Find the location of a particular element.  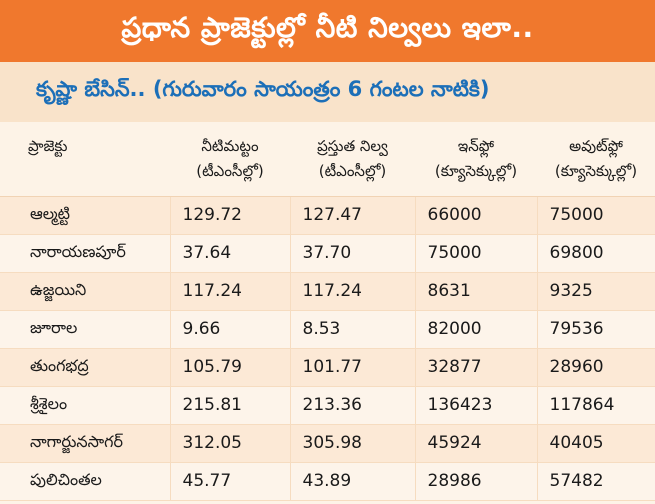

project-name: తుంగభద్ర is located at coordinates (85, 367).